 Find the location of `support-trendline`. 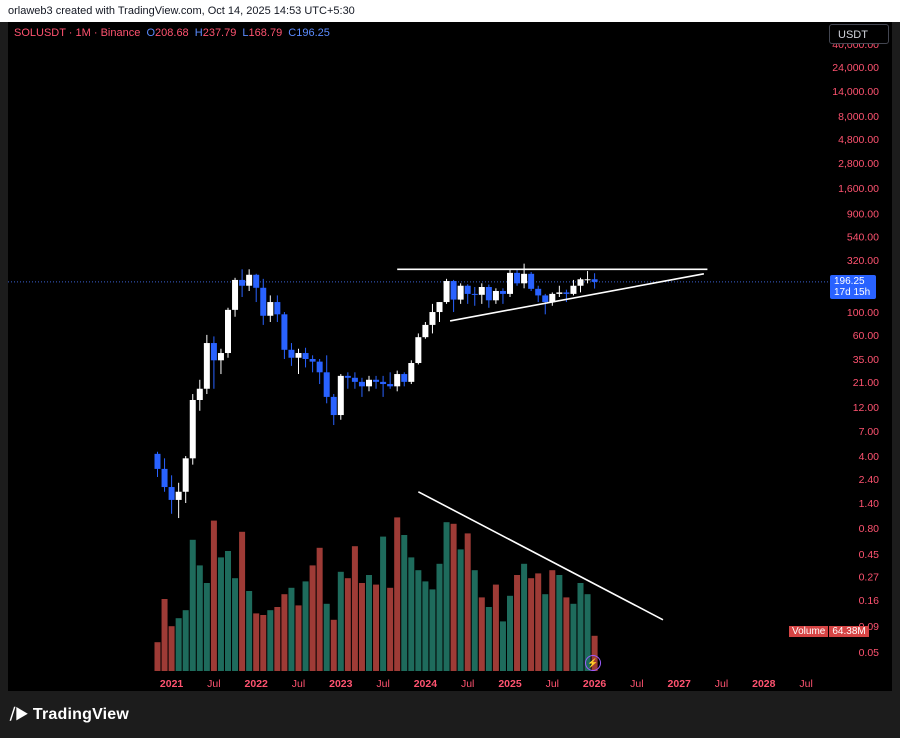

support-trendline is located at coordinates (577, 297).